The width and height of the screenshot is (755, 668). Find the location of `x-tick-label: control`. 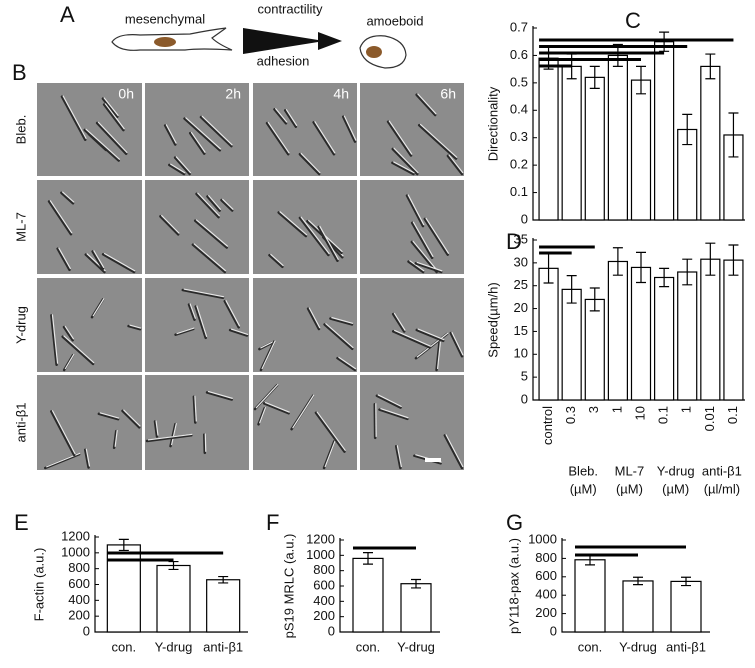

x-tick-label: control is located at coordinates (547, 425).